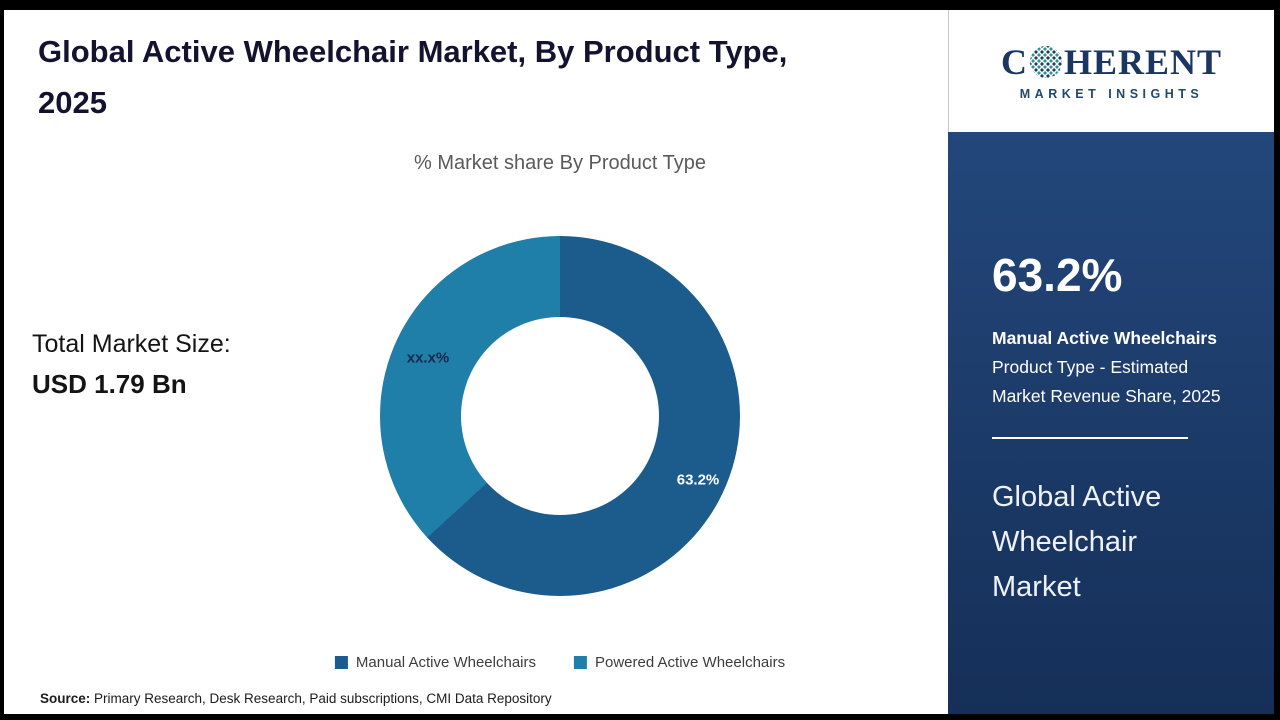  I want to click on logo-subtitle: MARKET INSIGHTS, so click(1111, 94).